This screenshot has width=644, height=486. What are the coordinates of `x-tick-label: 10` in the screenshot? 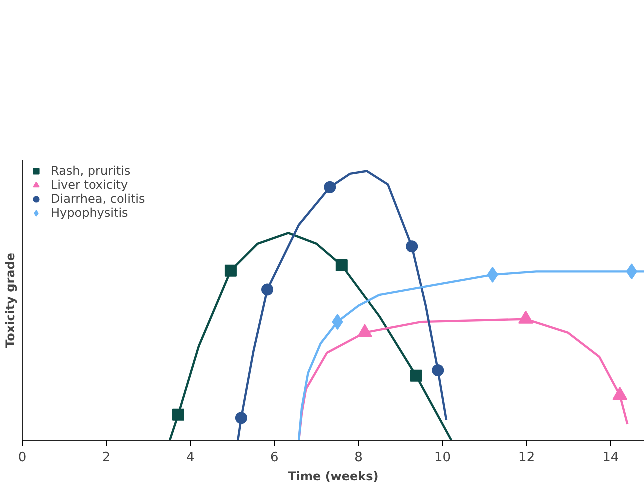 It's located at (443, 458).